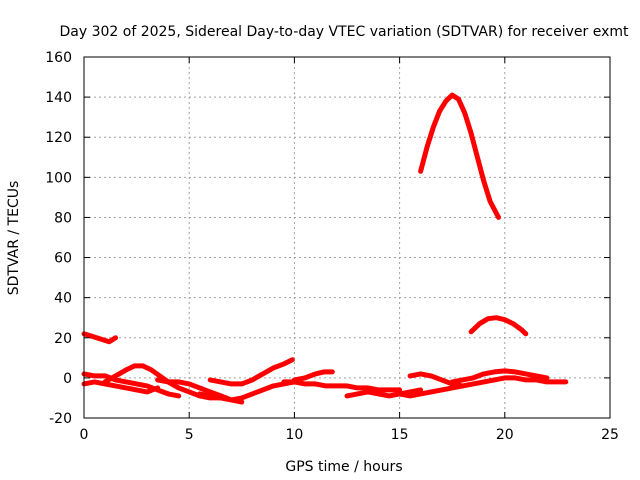 The height and width of the screenshot is (480, 640). Describe the element at coordinates (436, 380) in the screenshot. I see `series-line-arc-k` at that location.